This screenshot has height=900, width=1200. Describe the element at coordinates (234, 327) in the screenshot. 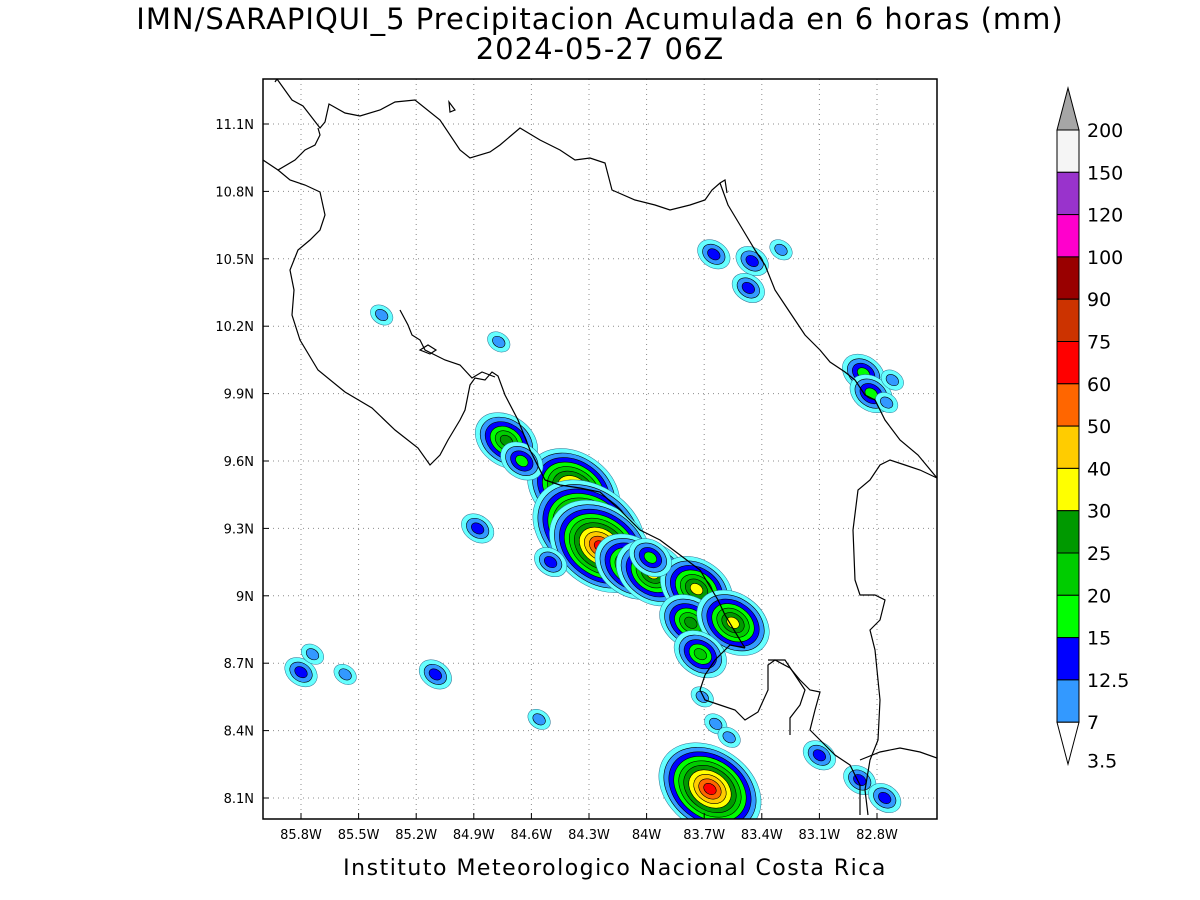

I see `lat-tick-label: 10.2N` at that location.